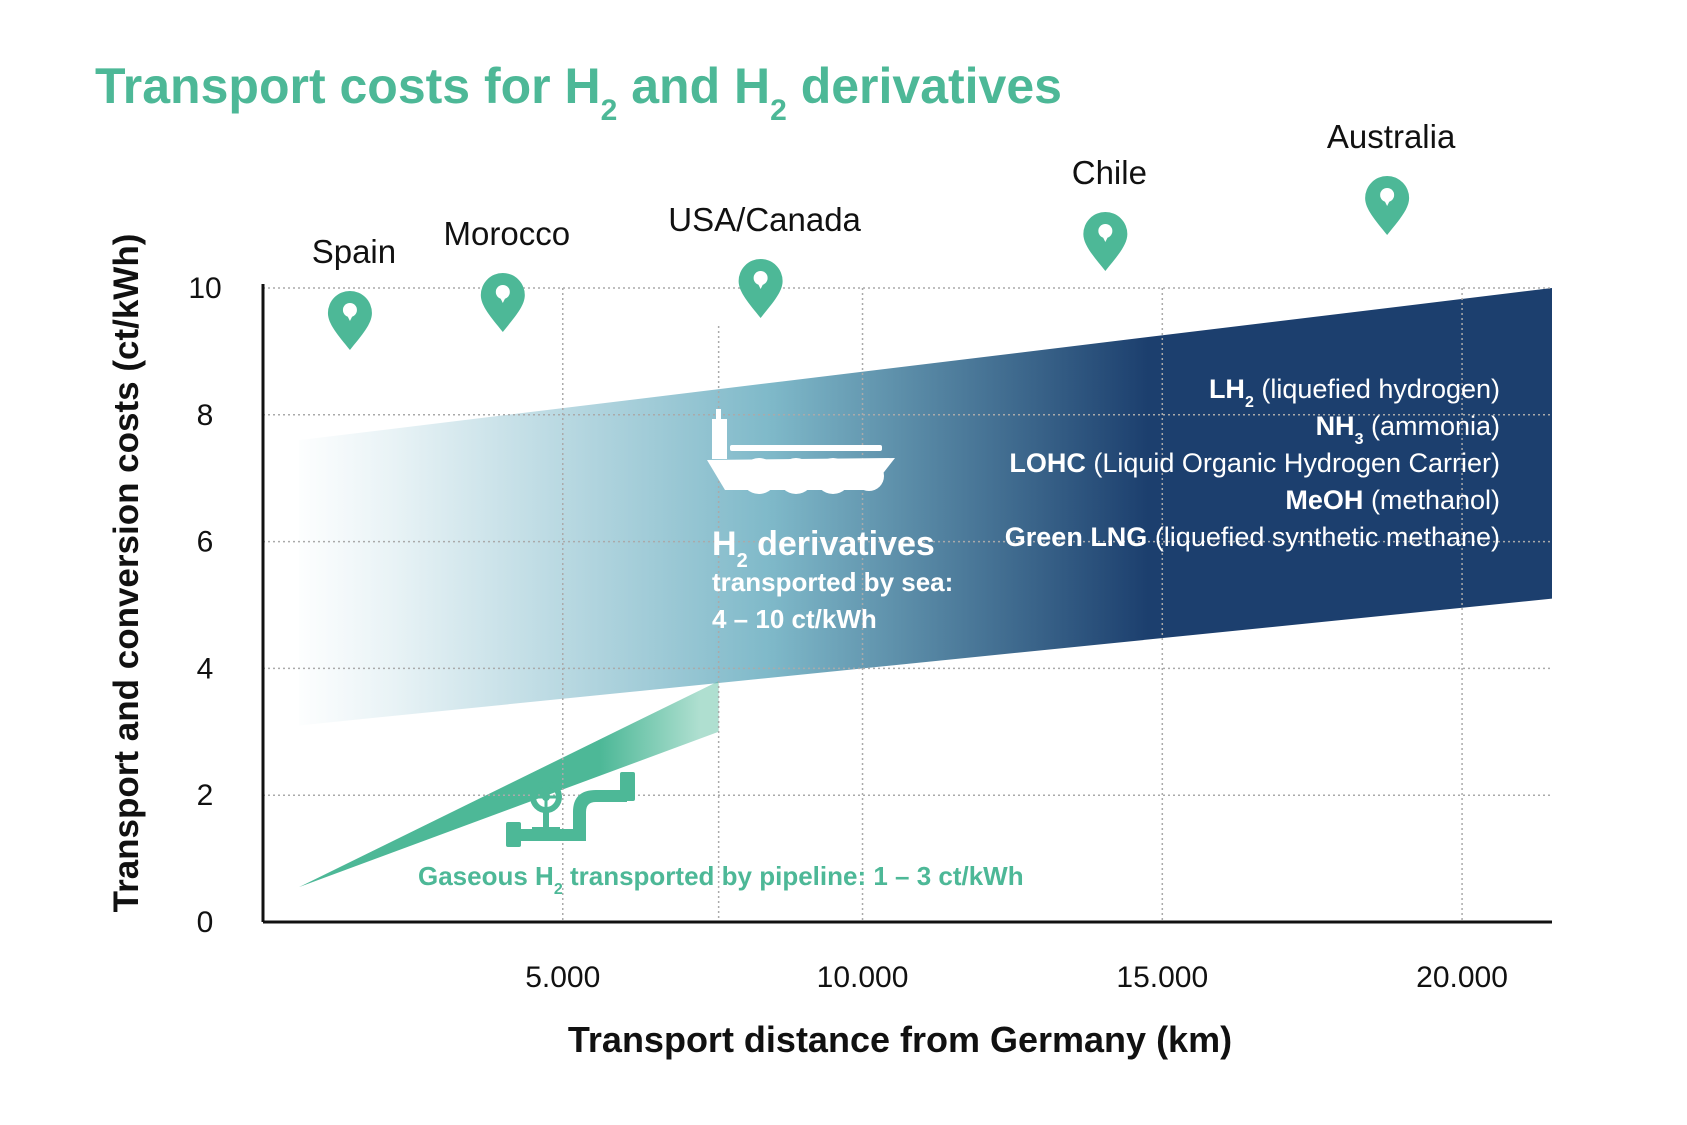  Describe the element at coordinates (884, 234) in the screenshot. I see `location-pins: Spain Morocco USA/Canada Chile Australia` at that location.